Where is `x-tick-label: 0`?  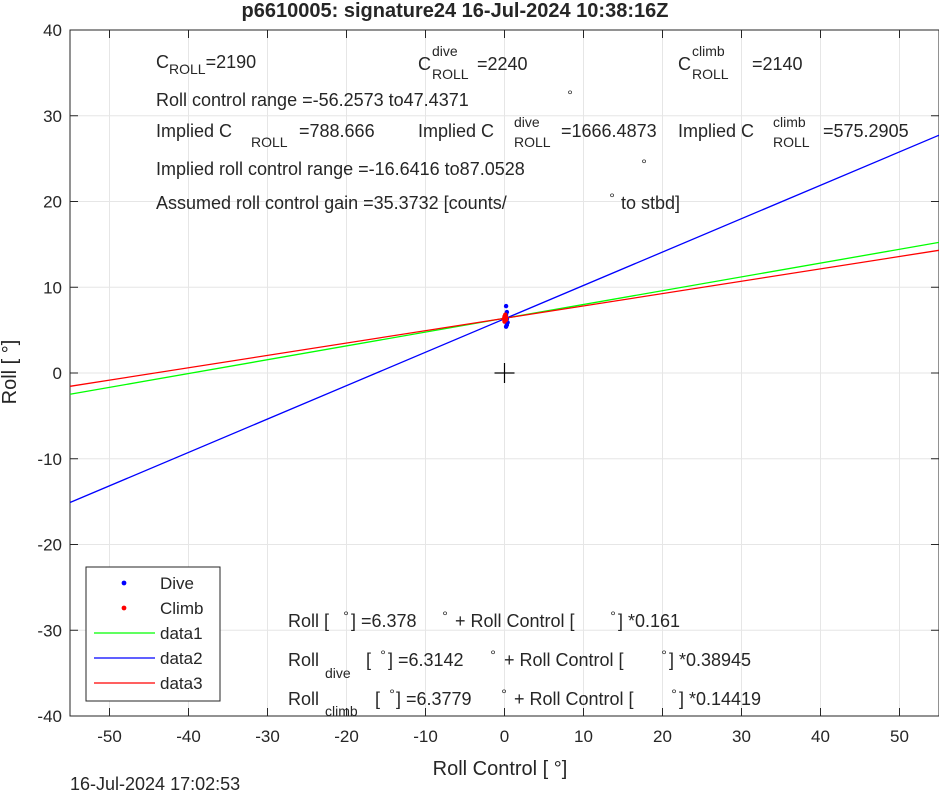 x-tick-label: 0 is located at coordinates (504, 736).